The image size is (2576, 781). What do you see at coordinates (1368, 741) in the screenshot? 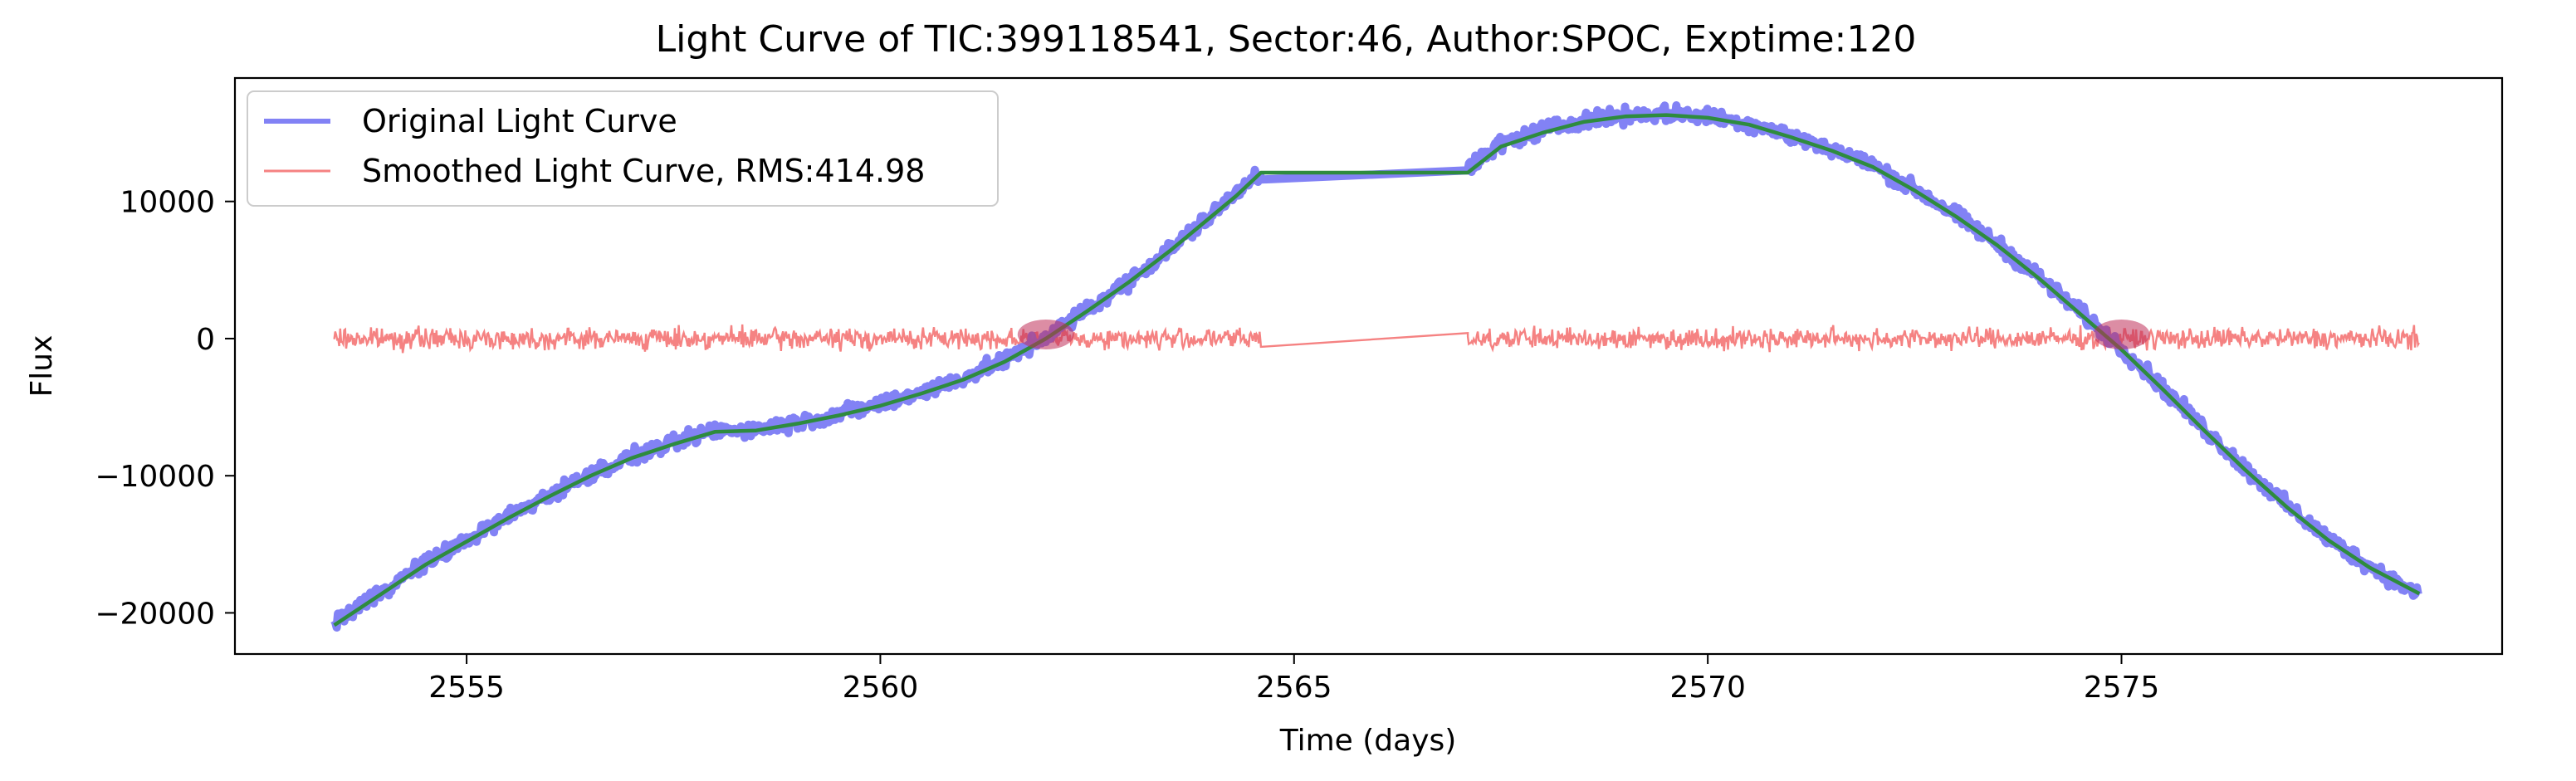
I see `x-axis-label: Time (days)` at bounding box center [1368, 741].